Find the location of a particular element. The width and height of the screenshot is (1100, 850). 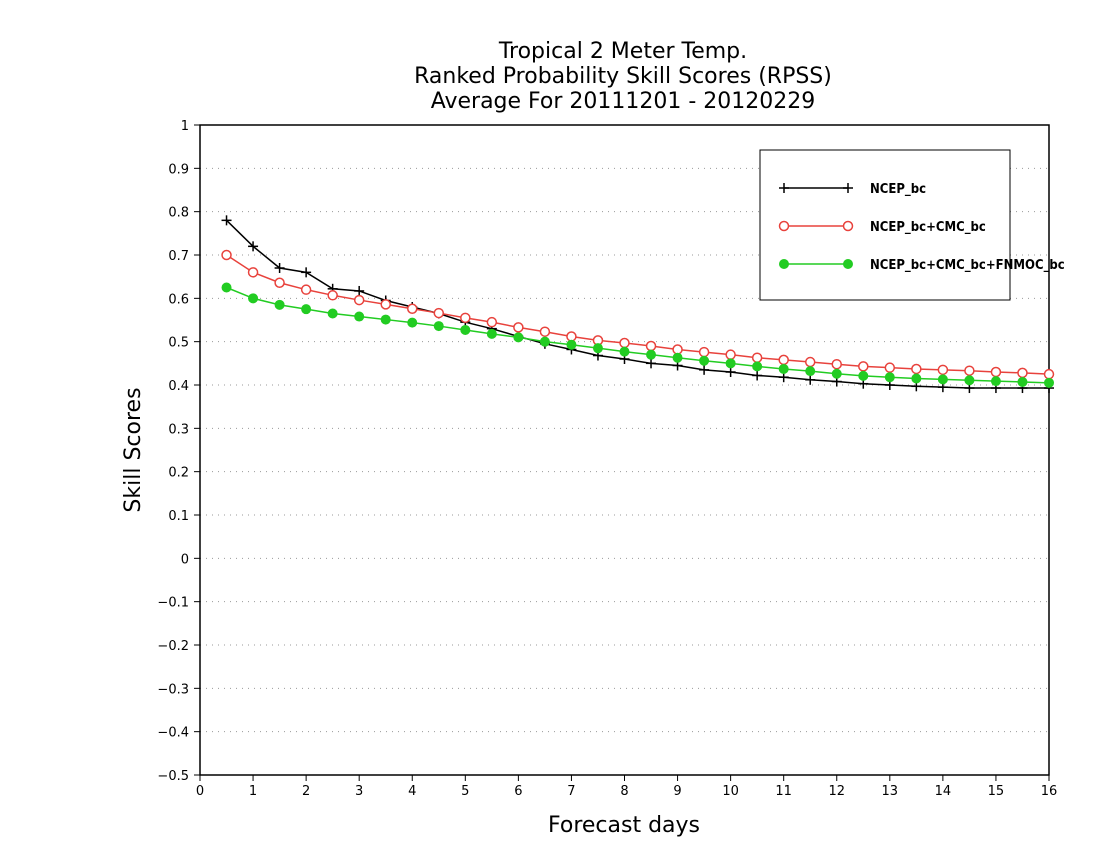

y-tick-label: 0.6 is located at coordinates (178, 299).